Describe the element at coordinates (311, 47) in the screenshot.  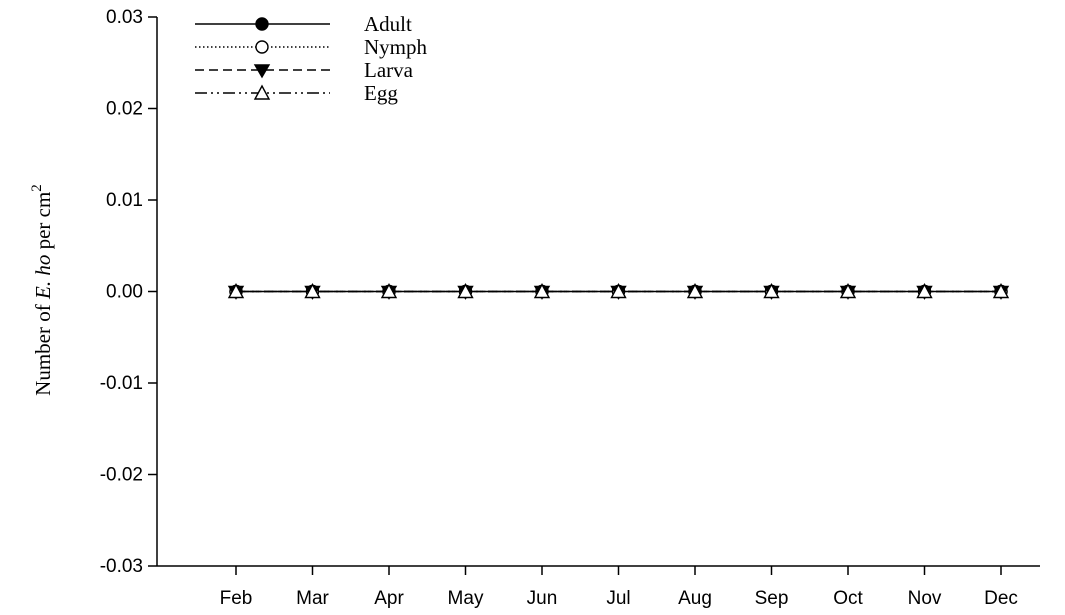
I see `legend-item-nymph: Nymph` at that location.